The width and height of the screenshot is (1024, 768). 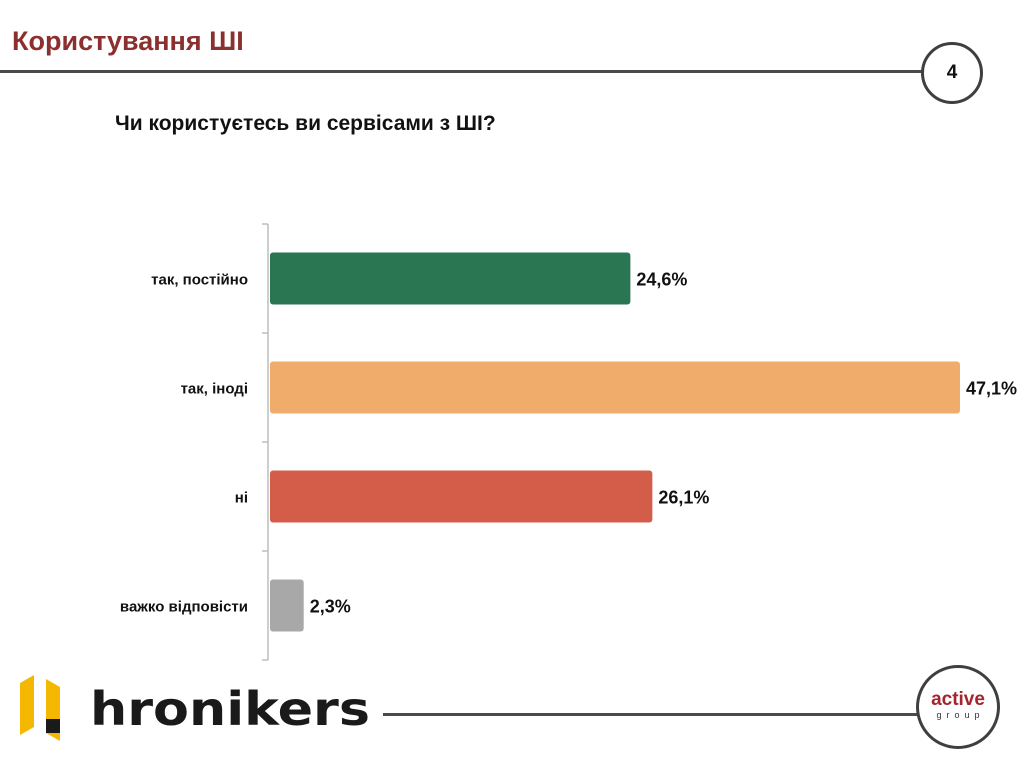 What do you see at coordinates (40, 708) in the screenshot?
I see `hronikers-logo-mark-icon` at bounding box center [40, 708].